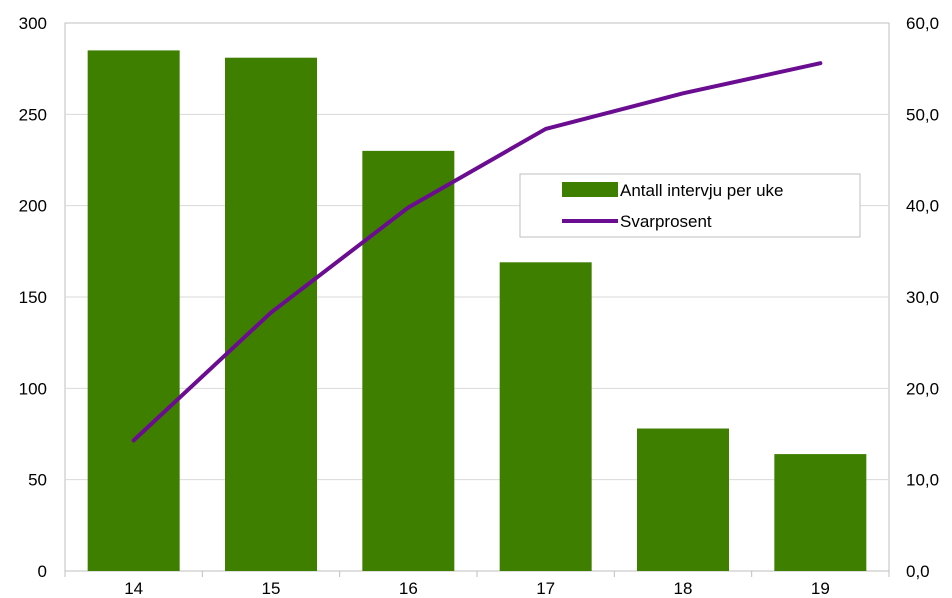 Image resolution: width=952 pixels, height=598 pixels. I want to click on legend: Antall intervju per uke Svarprosent, so click(690, 205).